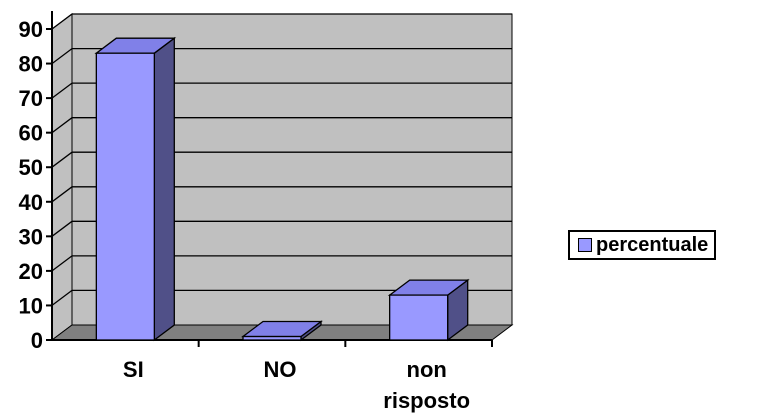 The width and height of the screenshot is (766, 416). What do you see at coordinates (31, 202) in the screenshot?
I see `y-tick-label: 40` at bounding box center [31, 202].